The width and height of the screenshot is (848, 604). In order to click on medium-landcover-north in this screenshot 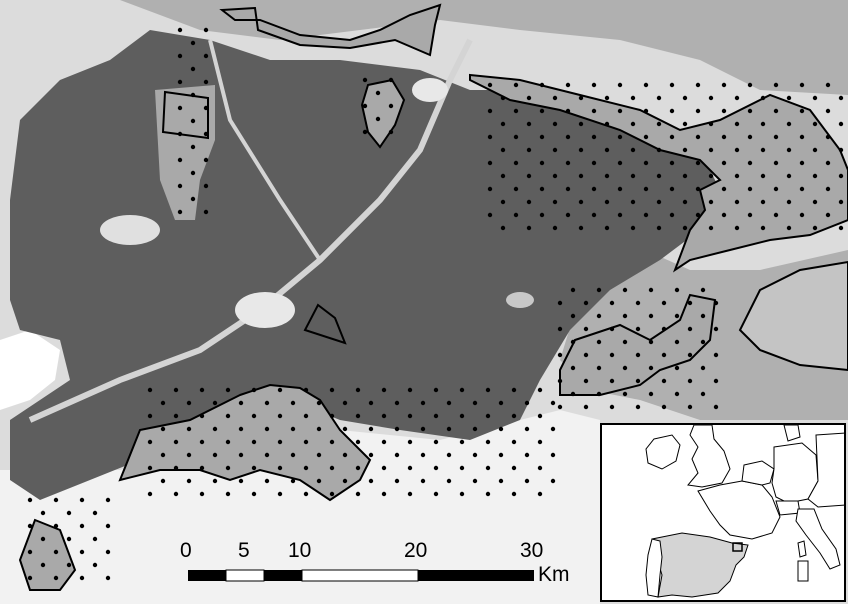, I will do `click(484, 47)`.